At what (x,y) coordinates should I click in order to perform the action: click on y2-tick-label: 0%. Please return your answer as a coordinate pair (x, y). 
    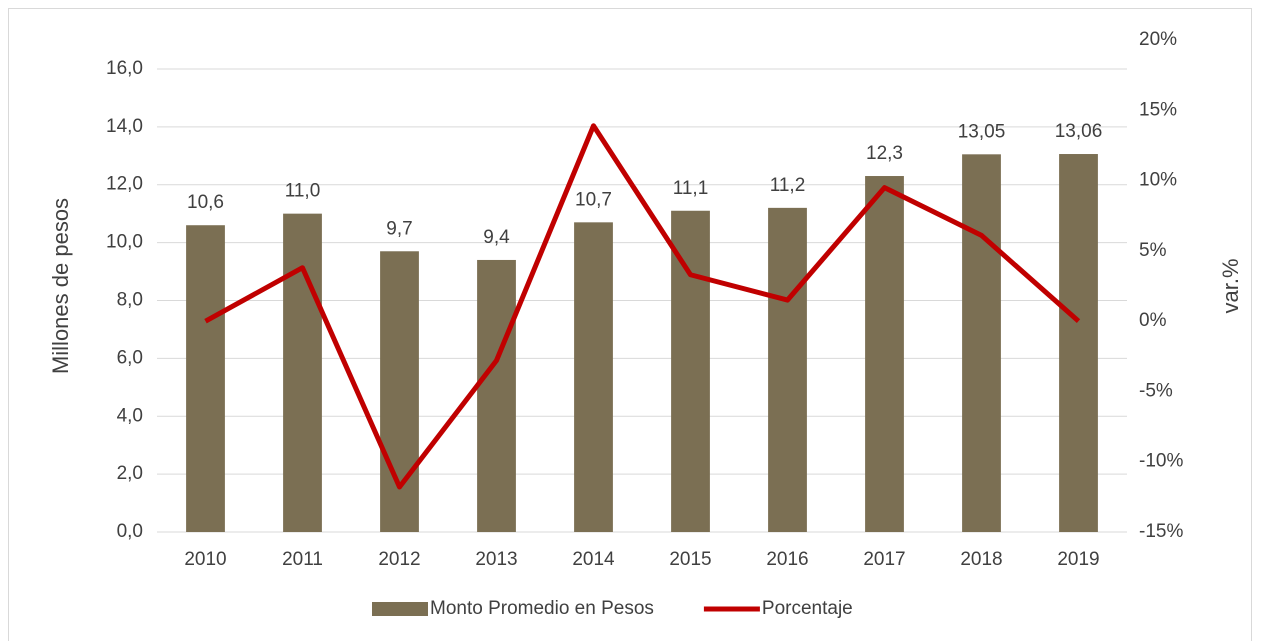
    Looking at the image, I should click on (1153, 320).